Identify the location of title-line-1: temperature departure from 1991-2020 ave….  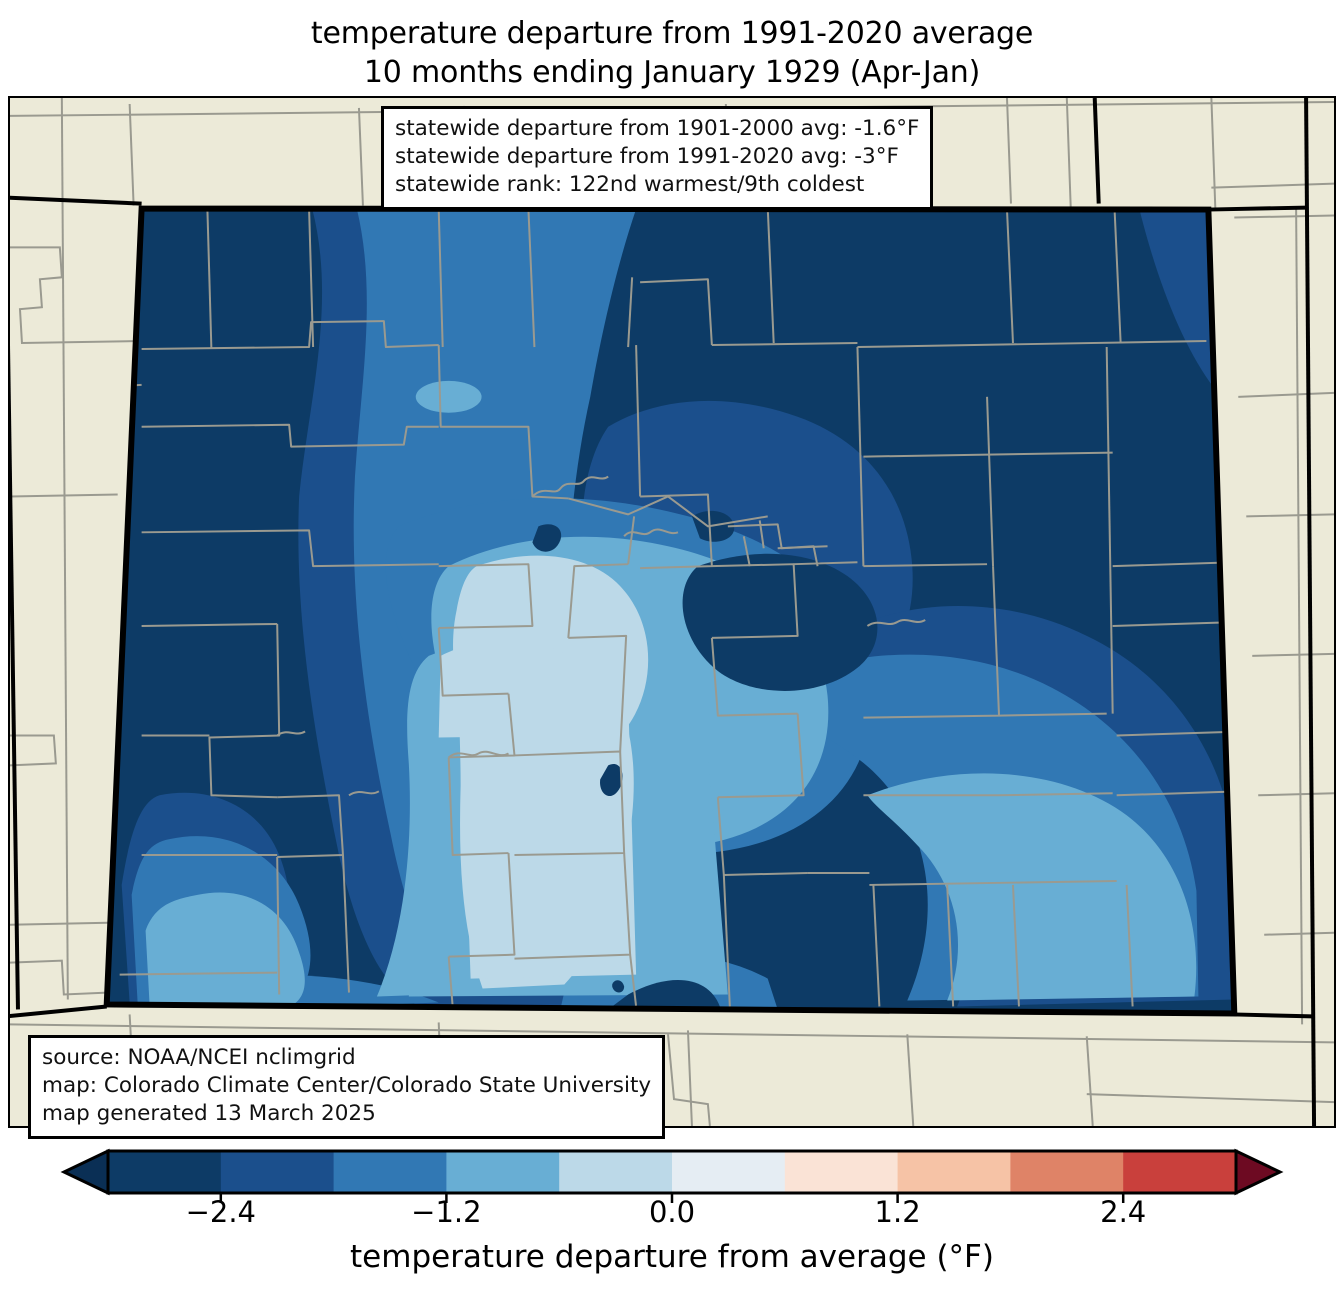
(672, 33).